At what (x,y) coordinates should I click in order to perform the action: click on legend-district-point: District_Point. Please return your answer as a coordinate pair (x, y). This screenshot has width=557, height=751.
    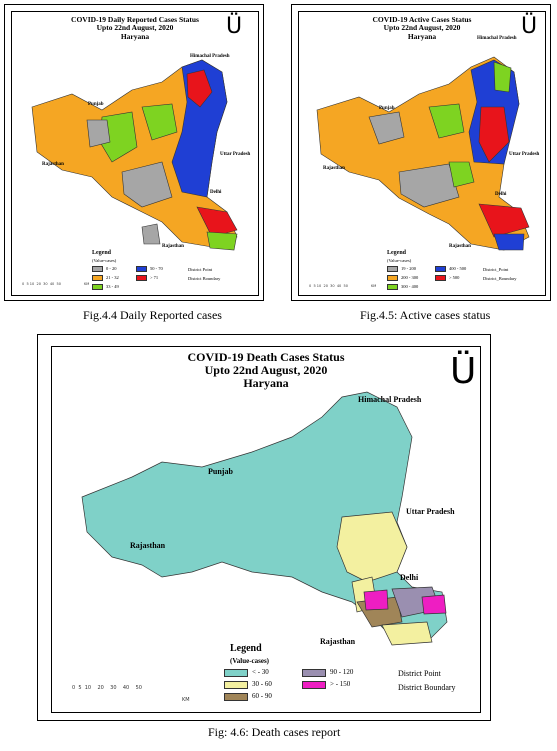
    Looking at the image, I should click on (496, 269).